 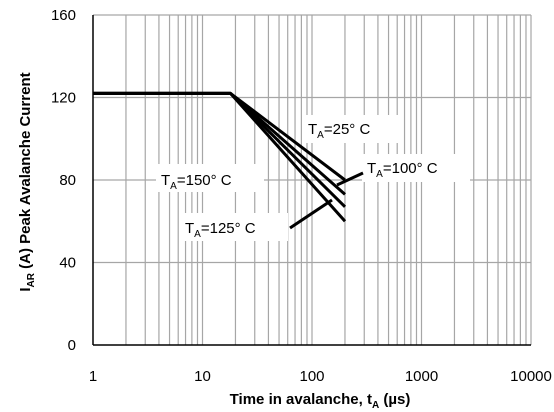 I want to click on annotation-leaders, so click(x=326, y=200).